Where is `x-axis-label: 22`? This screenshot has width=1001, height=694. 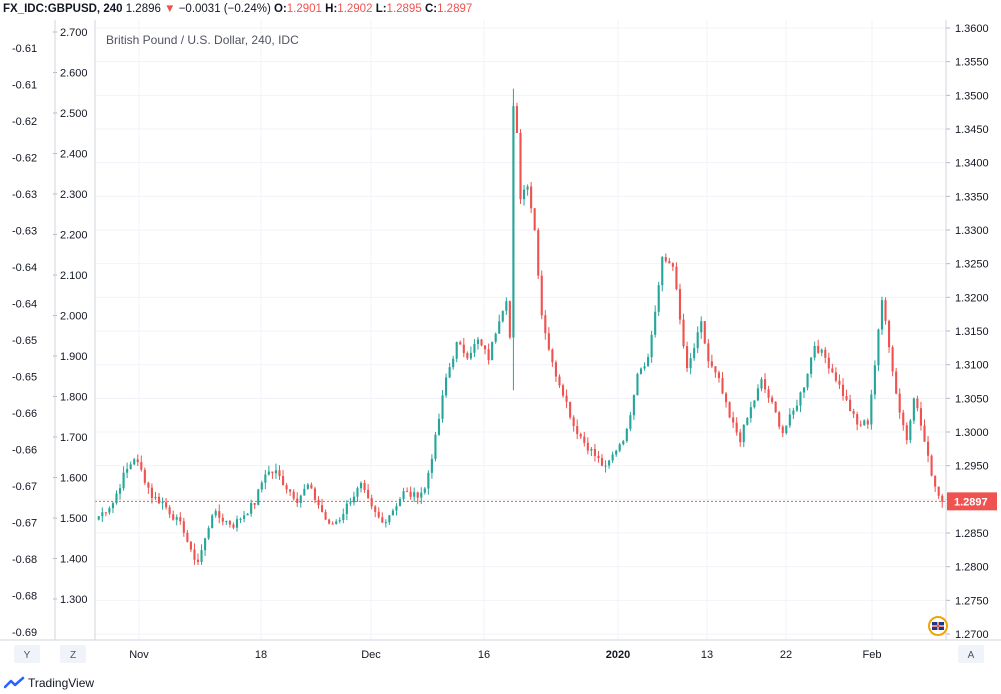
x-axis-label: 22 is located at coordinates (786, 655).